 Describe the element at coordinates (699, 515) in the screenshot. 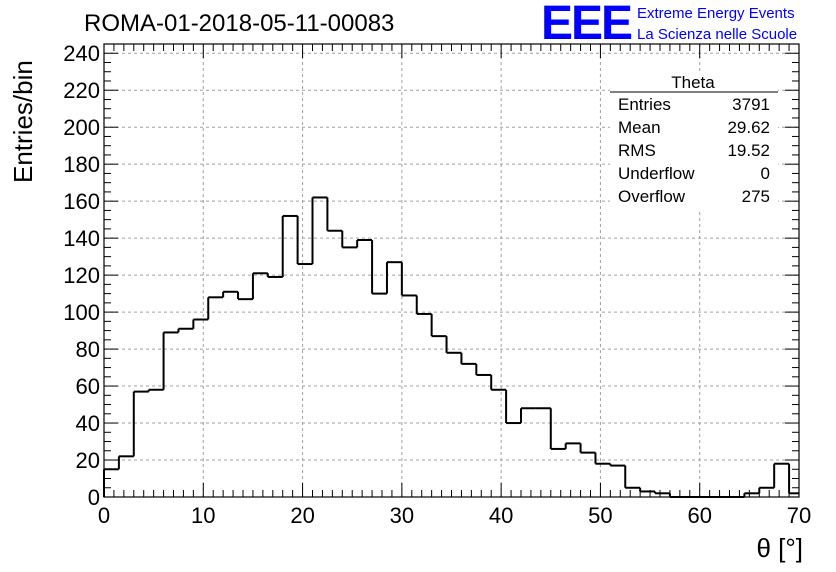

I see `x-tick-label-6: 60` at that location.